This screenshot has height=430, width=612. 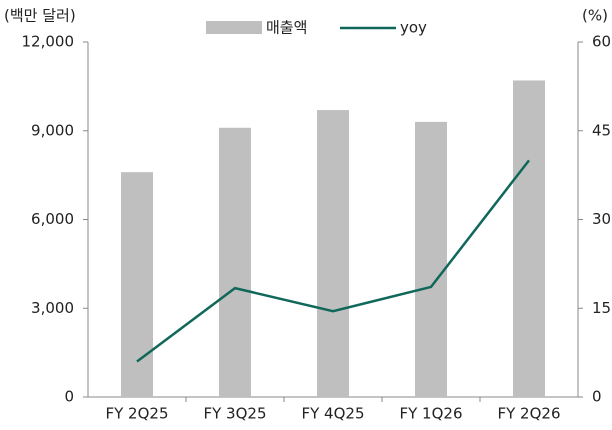 I want to click on legend-label: yoy, so click(x=413, y=28).